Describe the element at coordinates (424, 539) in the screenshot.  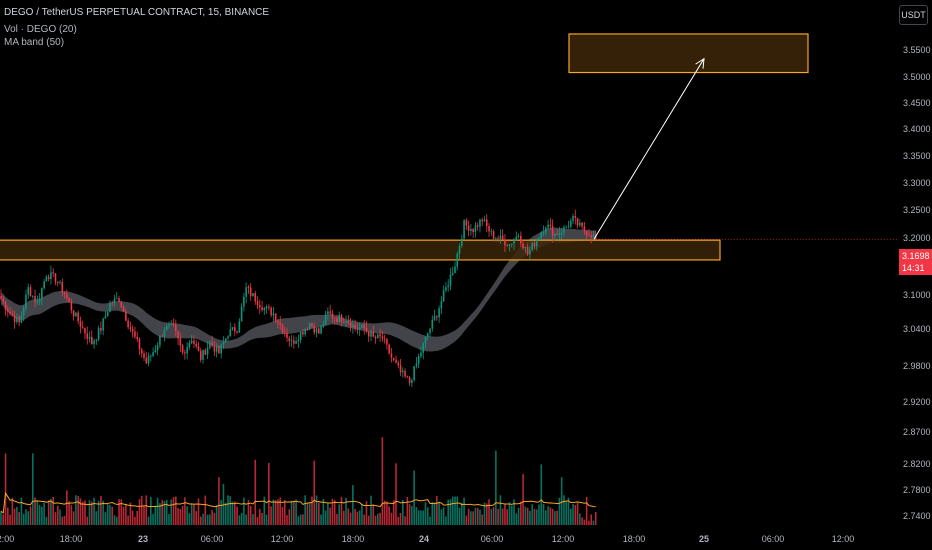
I see `time-tick-label: 24` at that location.